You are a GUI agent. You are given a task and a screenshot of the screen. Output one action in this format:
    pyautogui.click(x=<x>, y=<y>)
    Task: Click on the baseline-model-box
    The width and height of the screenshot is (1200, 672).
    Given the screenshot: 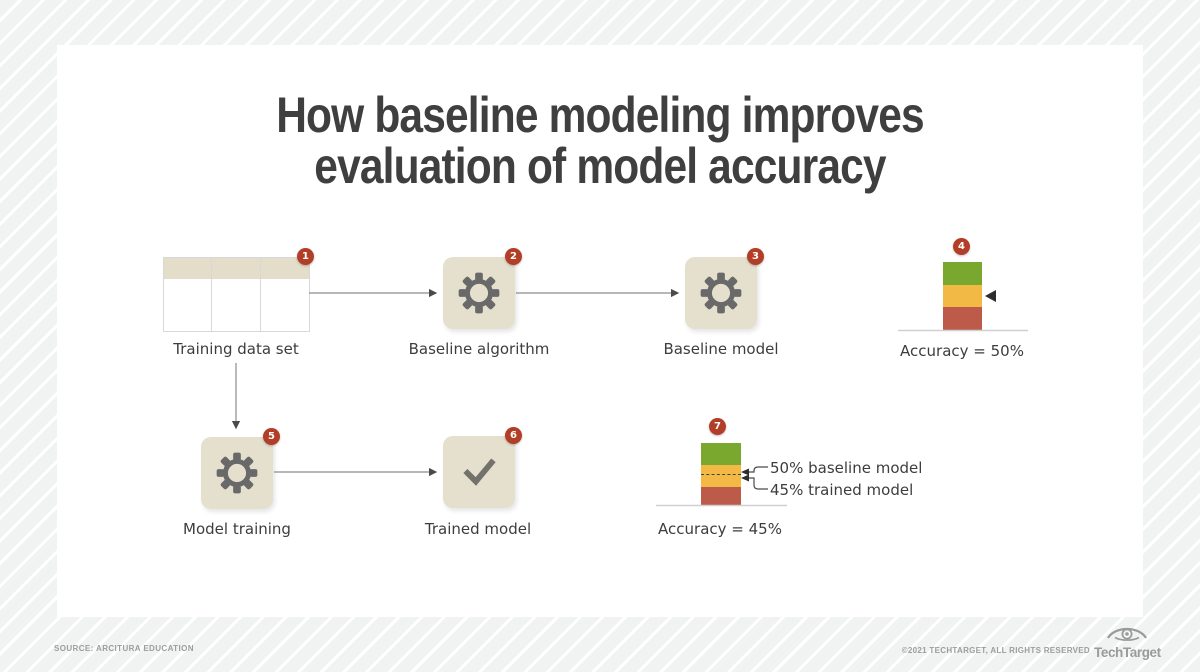 What is the action you would take?
    pyautogui.click(x=721, y=293)
    